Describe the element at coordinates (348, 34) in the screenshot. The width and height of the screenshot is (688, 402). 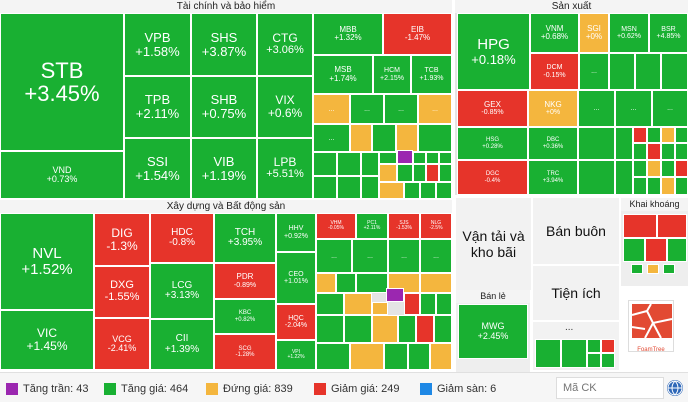
I see `stock-tile-mbb: MBB +1.32%` at that location.